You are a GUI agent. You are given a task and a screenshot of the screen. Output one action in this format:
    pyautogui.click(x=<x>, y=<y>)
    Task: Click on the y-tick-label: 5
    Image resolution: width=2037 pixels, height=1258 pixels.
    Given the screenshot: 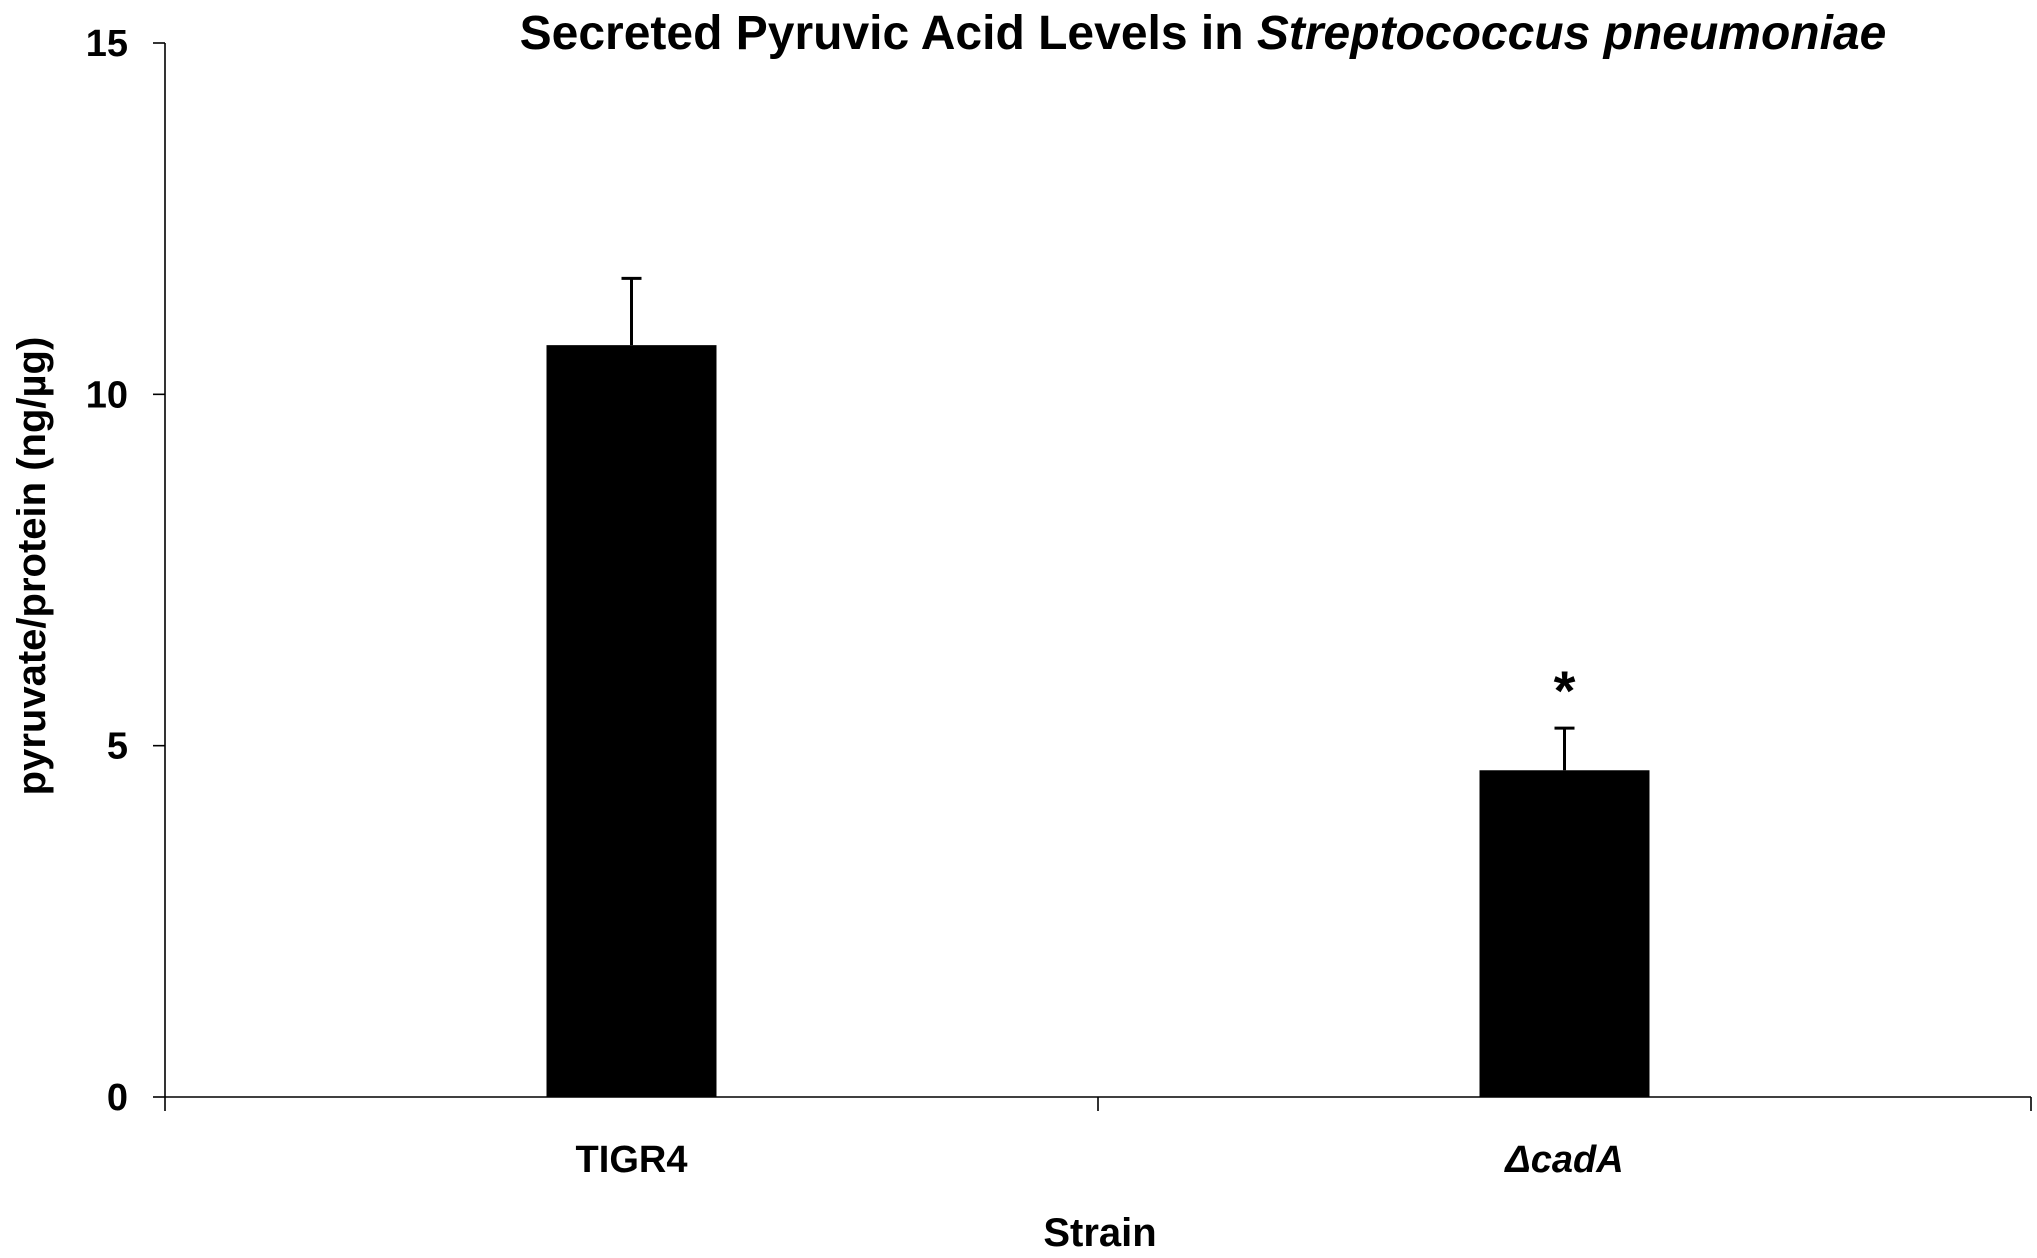 What is the action you would take?
    pyautogui.click(x=117, y=747)
    